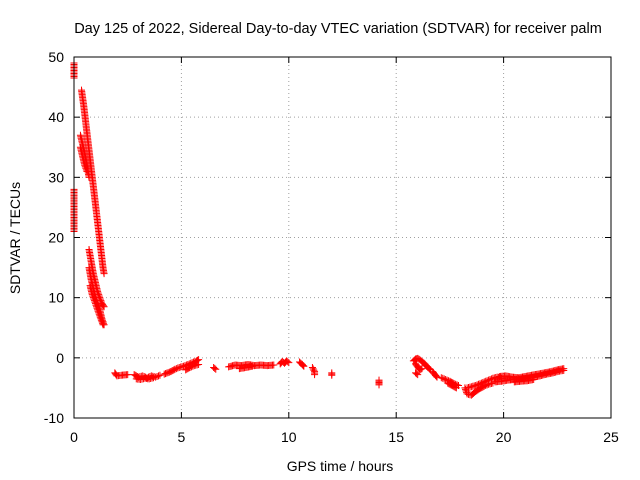  I want to click on x-axis-label: GPS time / hours, so click(340, 466).